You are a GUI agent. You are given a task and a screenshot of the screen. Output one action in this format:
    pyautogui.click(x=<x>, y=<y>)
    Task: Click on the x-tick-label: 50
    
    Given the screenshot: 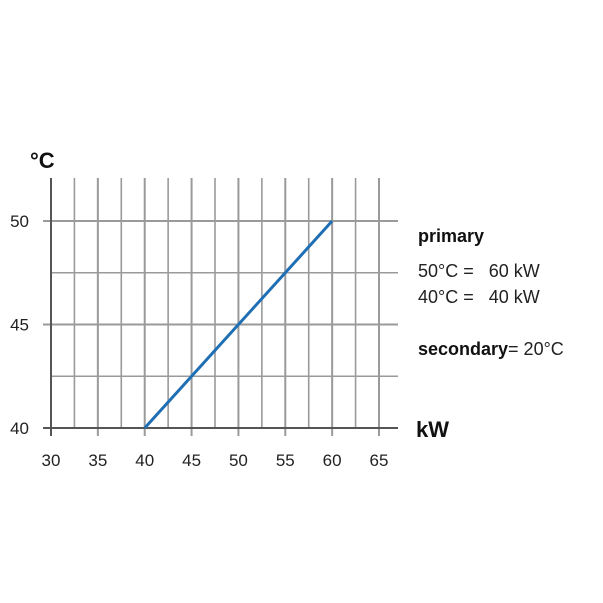 What is the action you would take?
    pyautogui.click(x=238, y=460)
    